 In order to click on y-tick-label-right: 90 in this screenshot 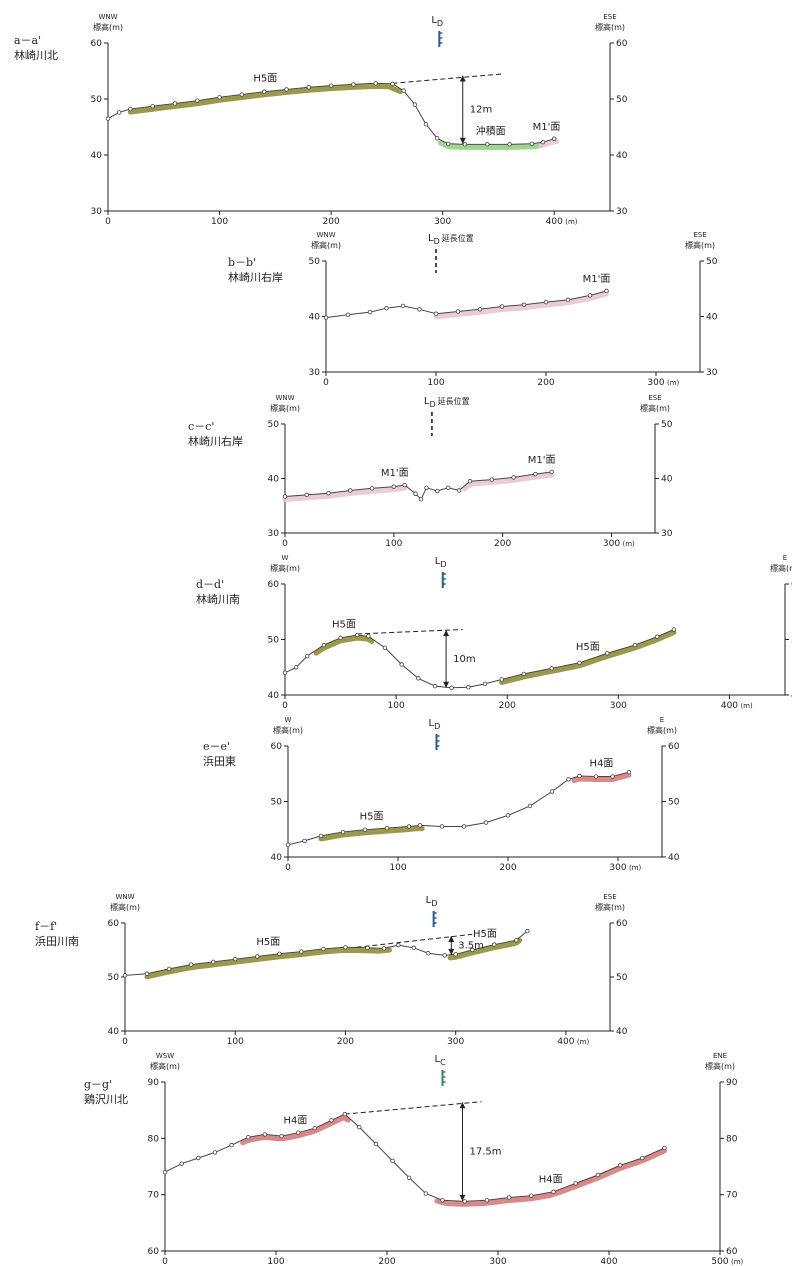, I will do `click(732, 1083)`.